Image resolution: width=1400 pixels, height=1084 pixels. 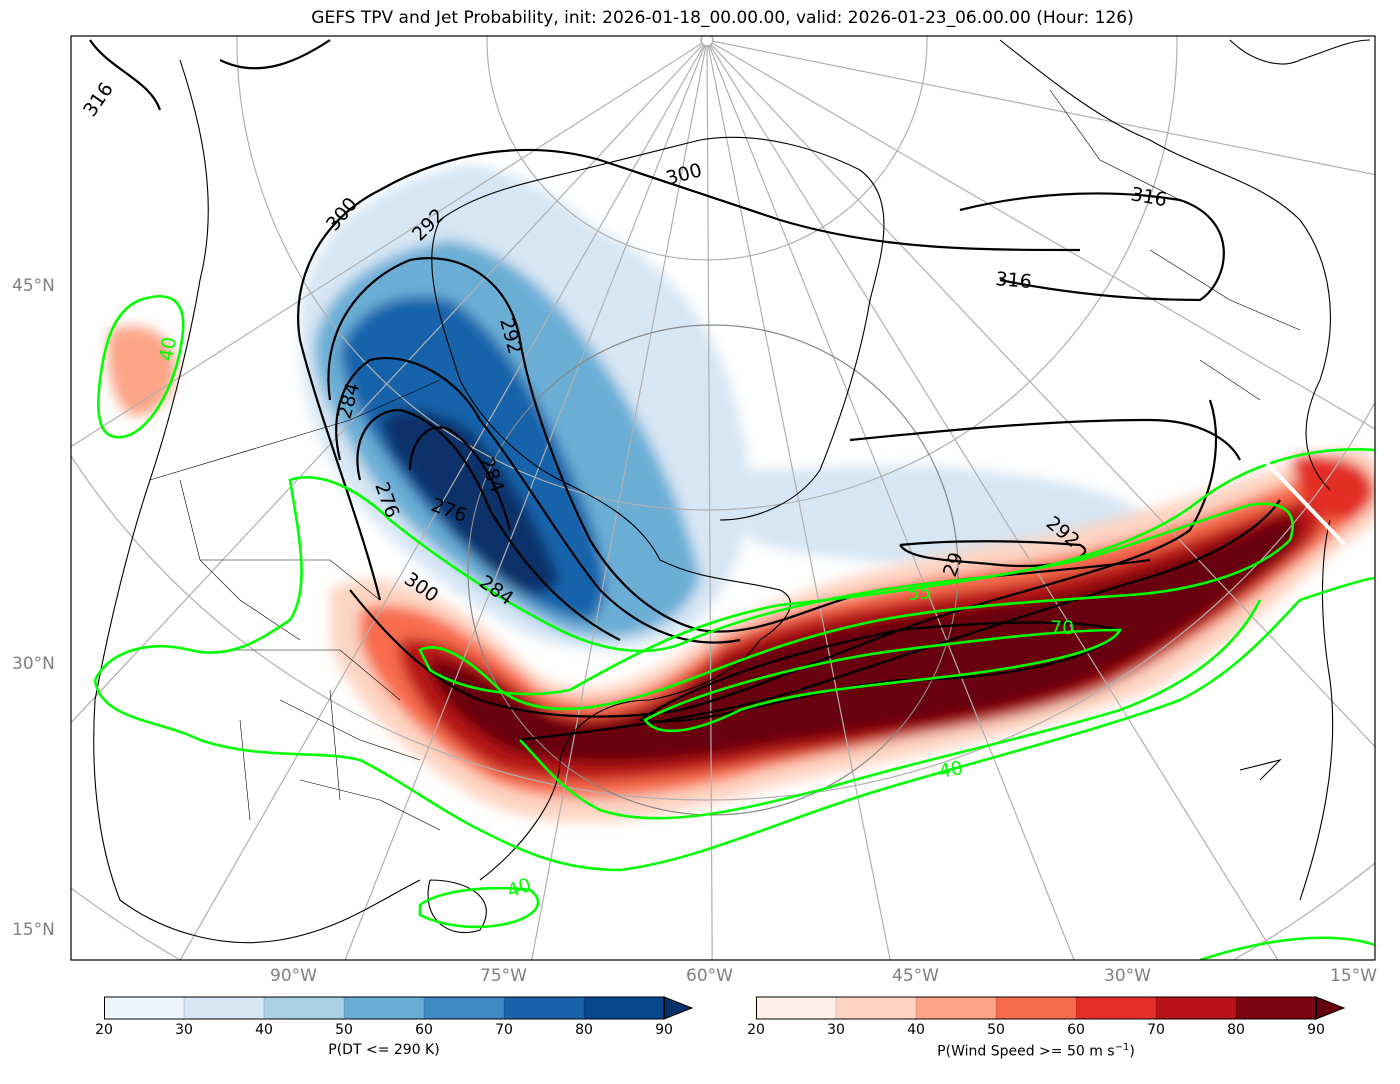 I want to click on colorbar-jet-label: P(Wind Speed >= 50 m s−1), so click(x=1036, y=1051).